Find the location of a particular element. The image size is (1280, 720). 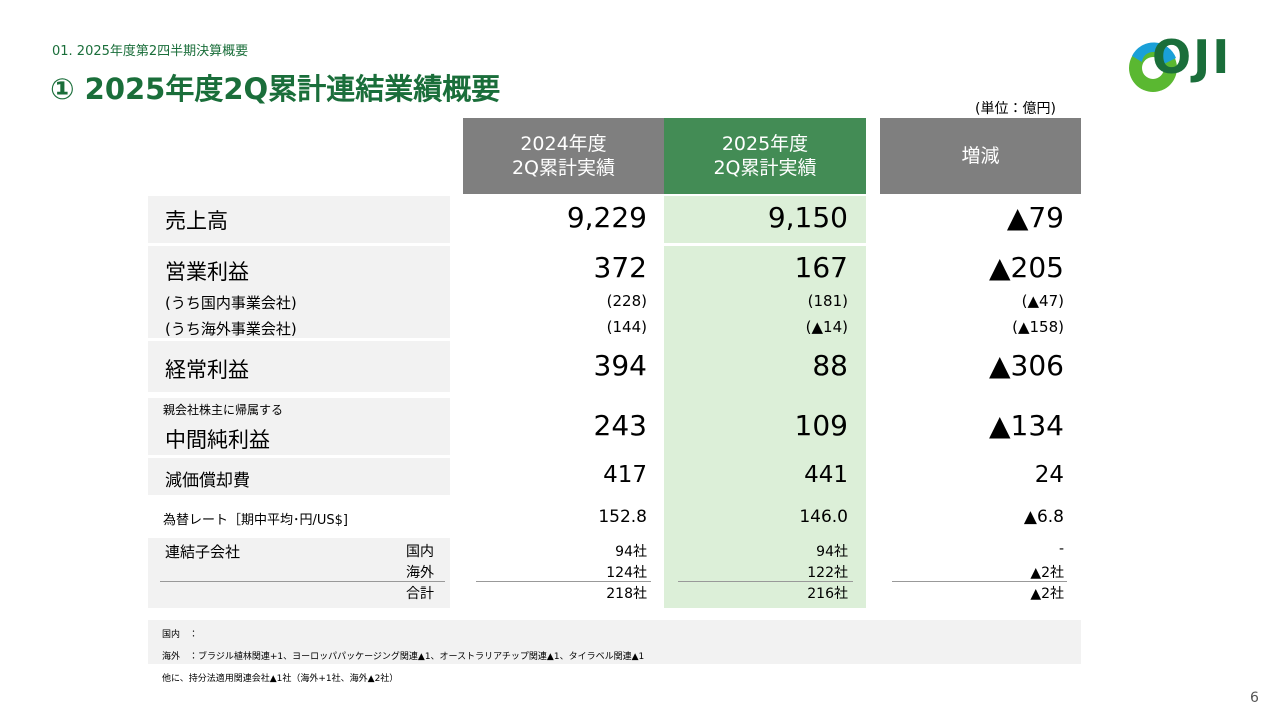

cell: 216社 is located at coordinates (827, 594).